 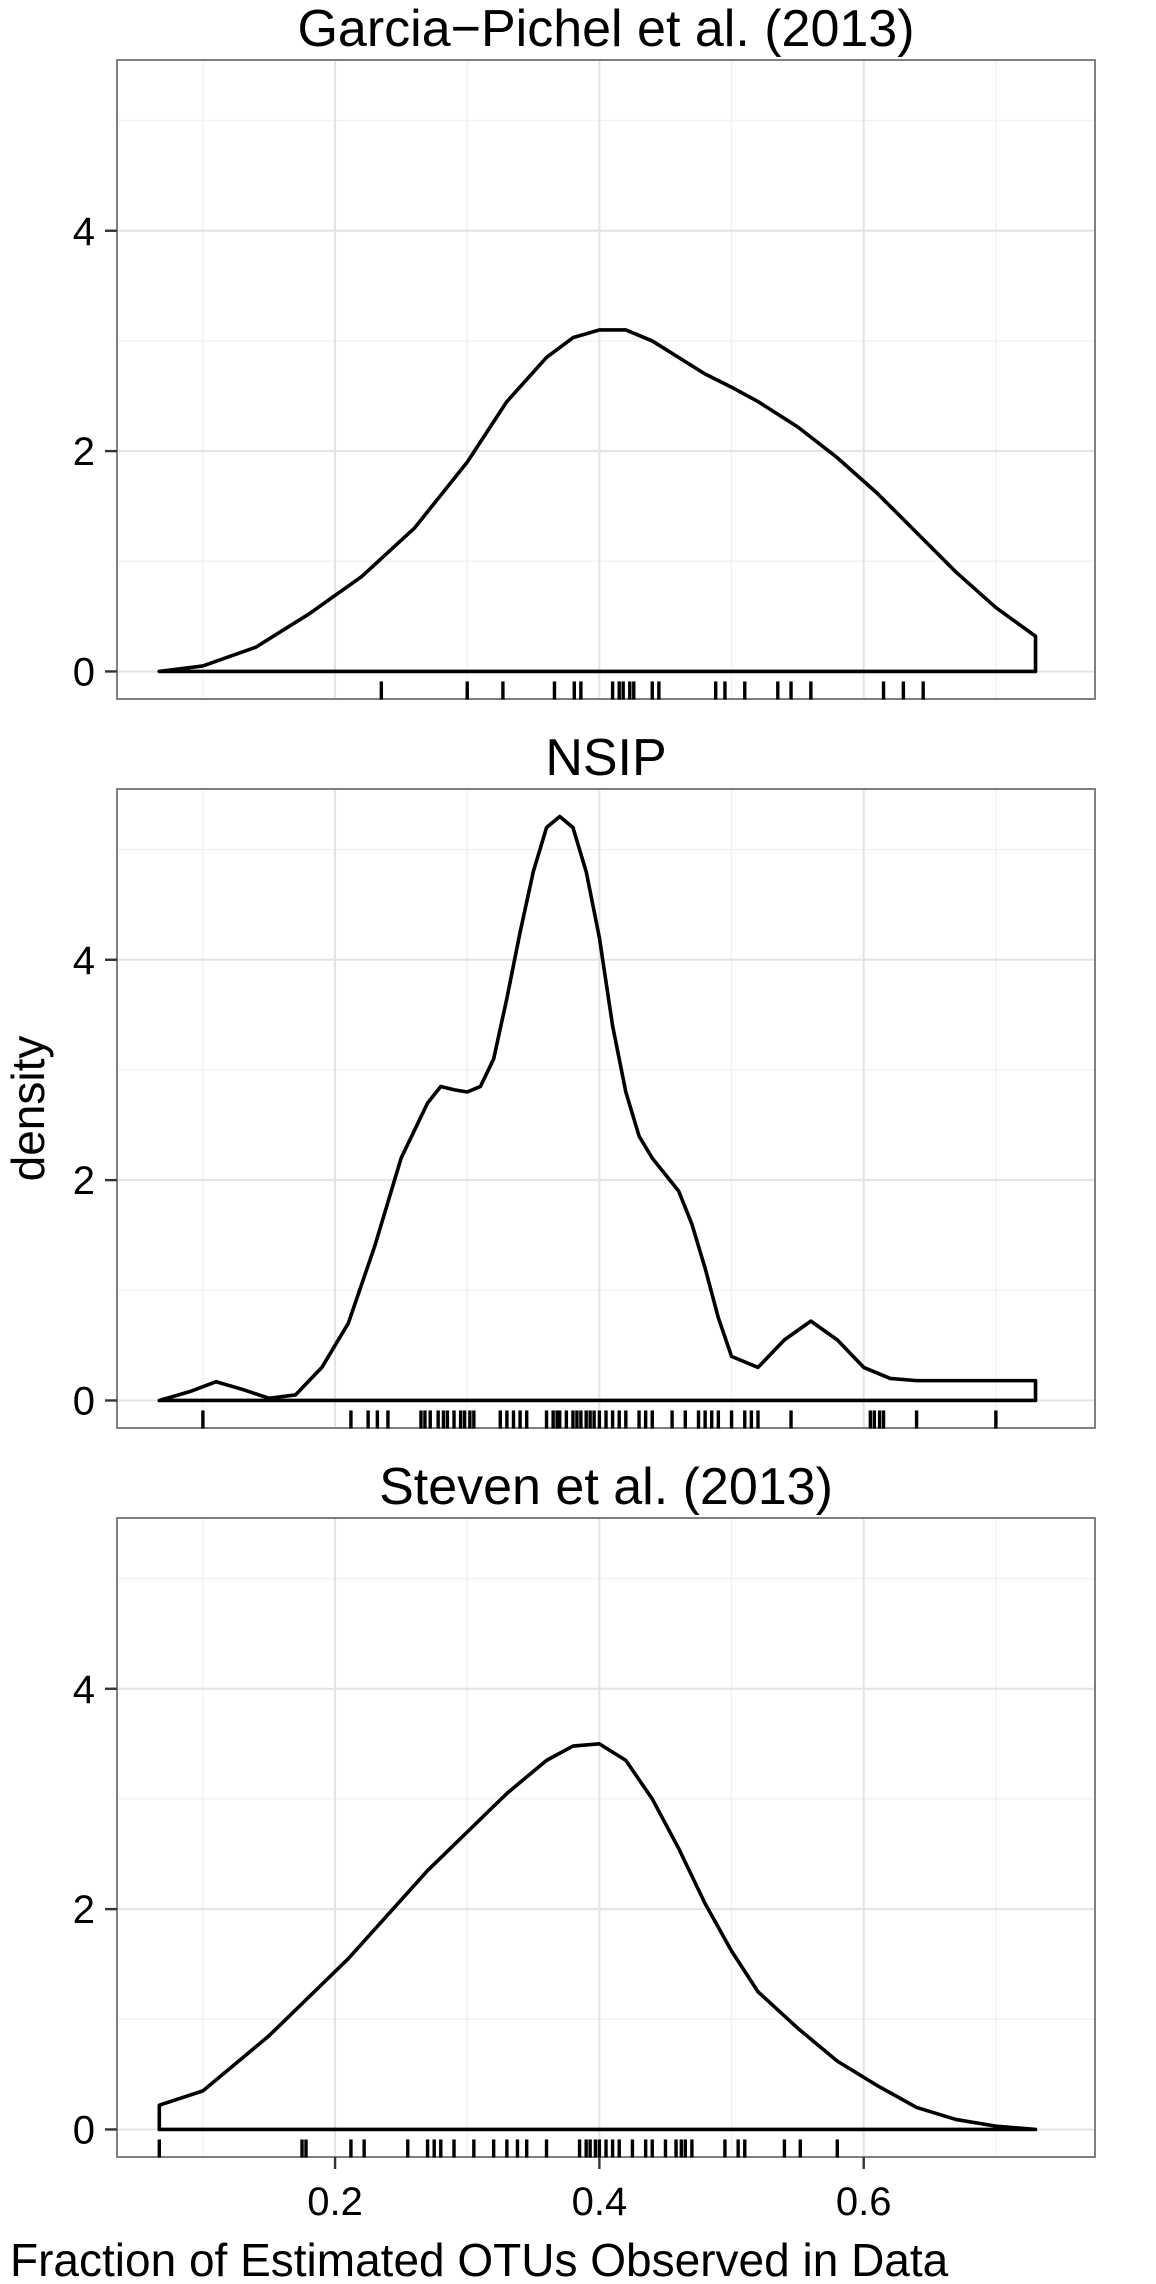 I want to click on panel-title: Steven et al. (2013), so click(x=606, y=1487).